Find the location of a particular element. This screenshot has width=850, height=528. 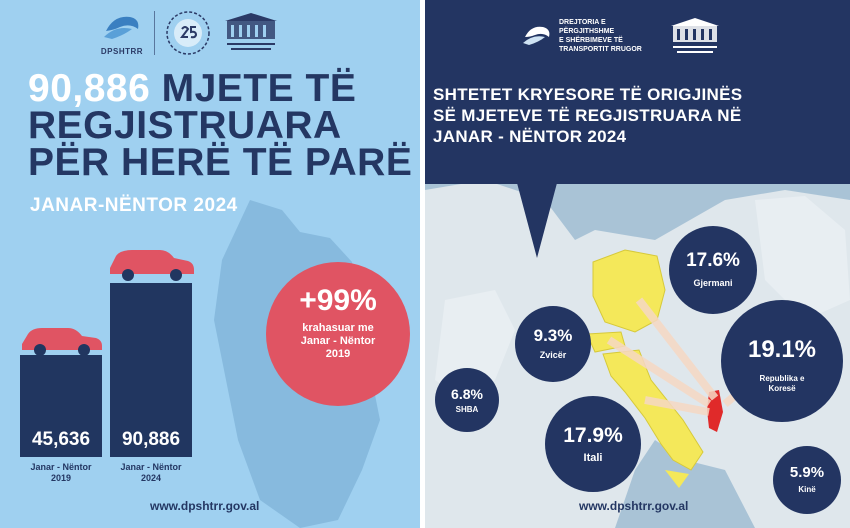

header-logos: DPSHTRR is located at coordinates (190, 33).